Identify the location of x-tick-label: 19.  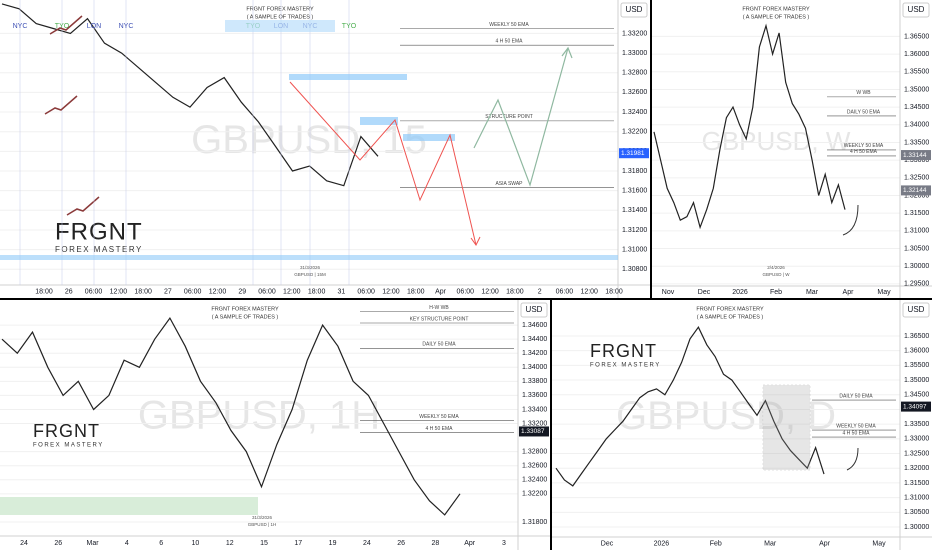
(333, 543).